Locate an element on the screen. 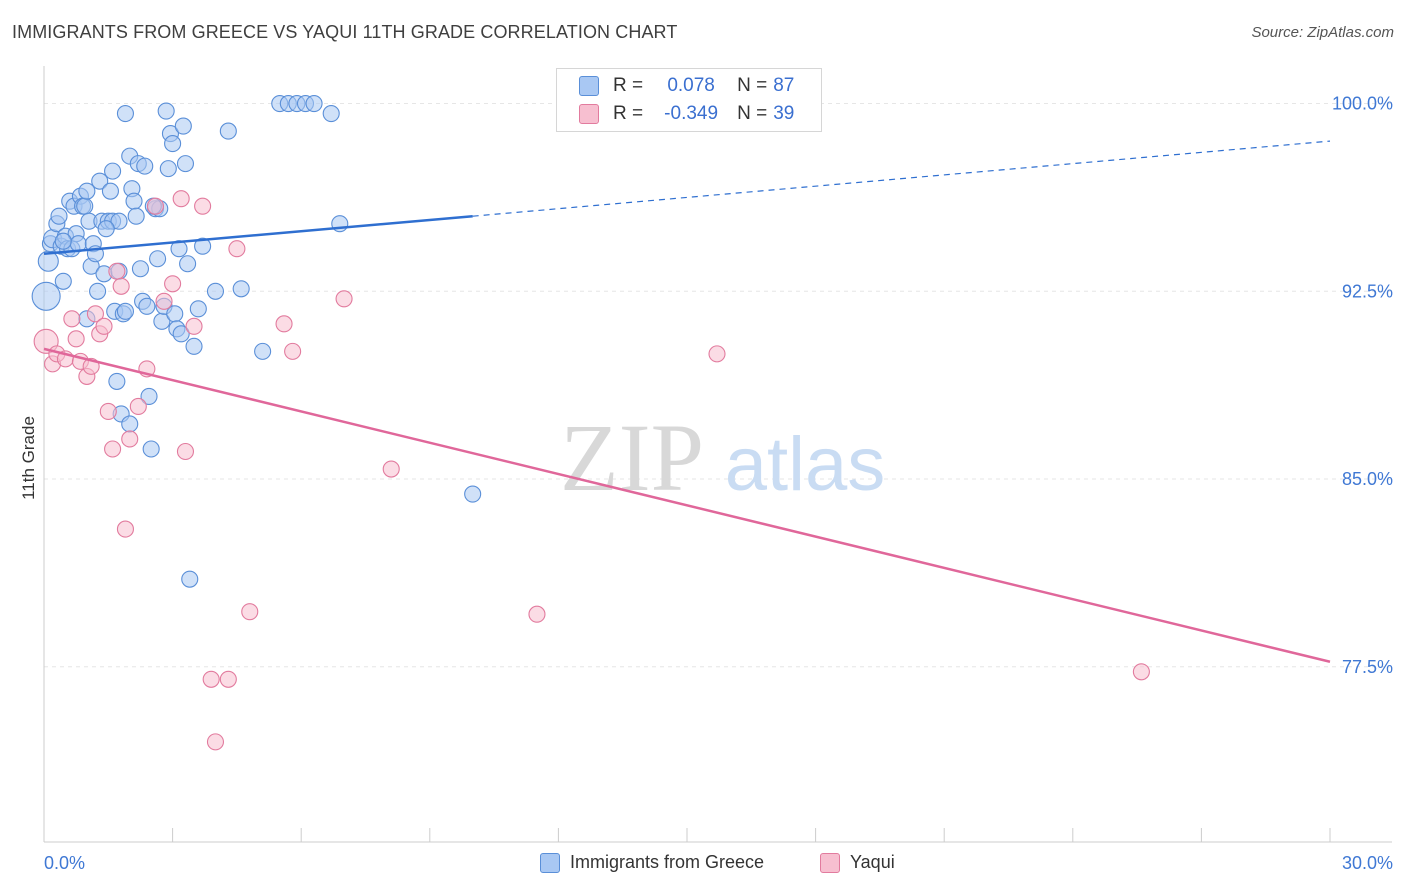  stats-legend: R = 0.078 N = 87 R = -0.349 N = 39 is located at coordinates (689, 100).